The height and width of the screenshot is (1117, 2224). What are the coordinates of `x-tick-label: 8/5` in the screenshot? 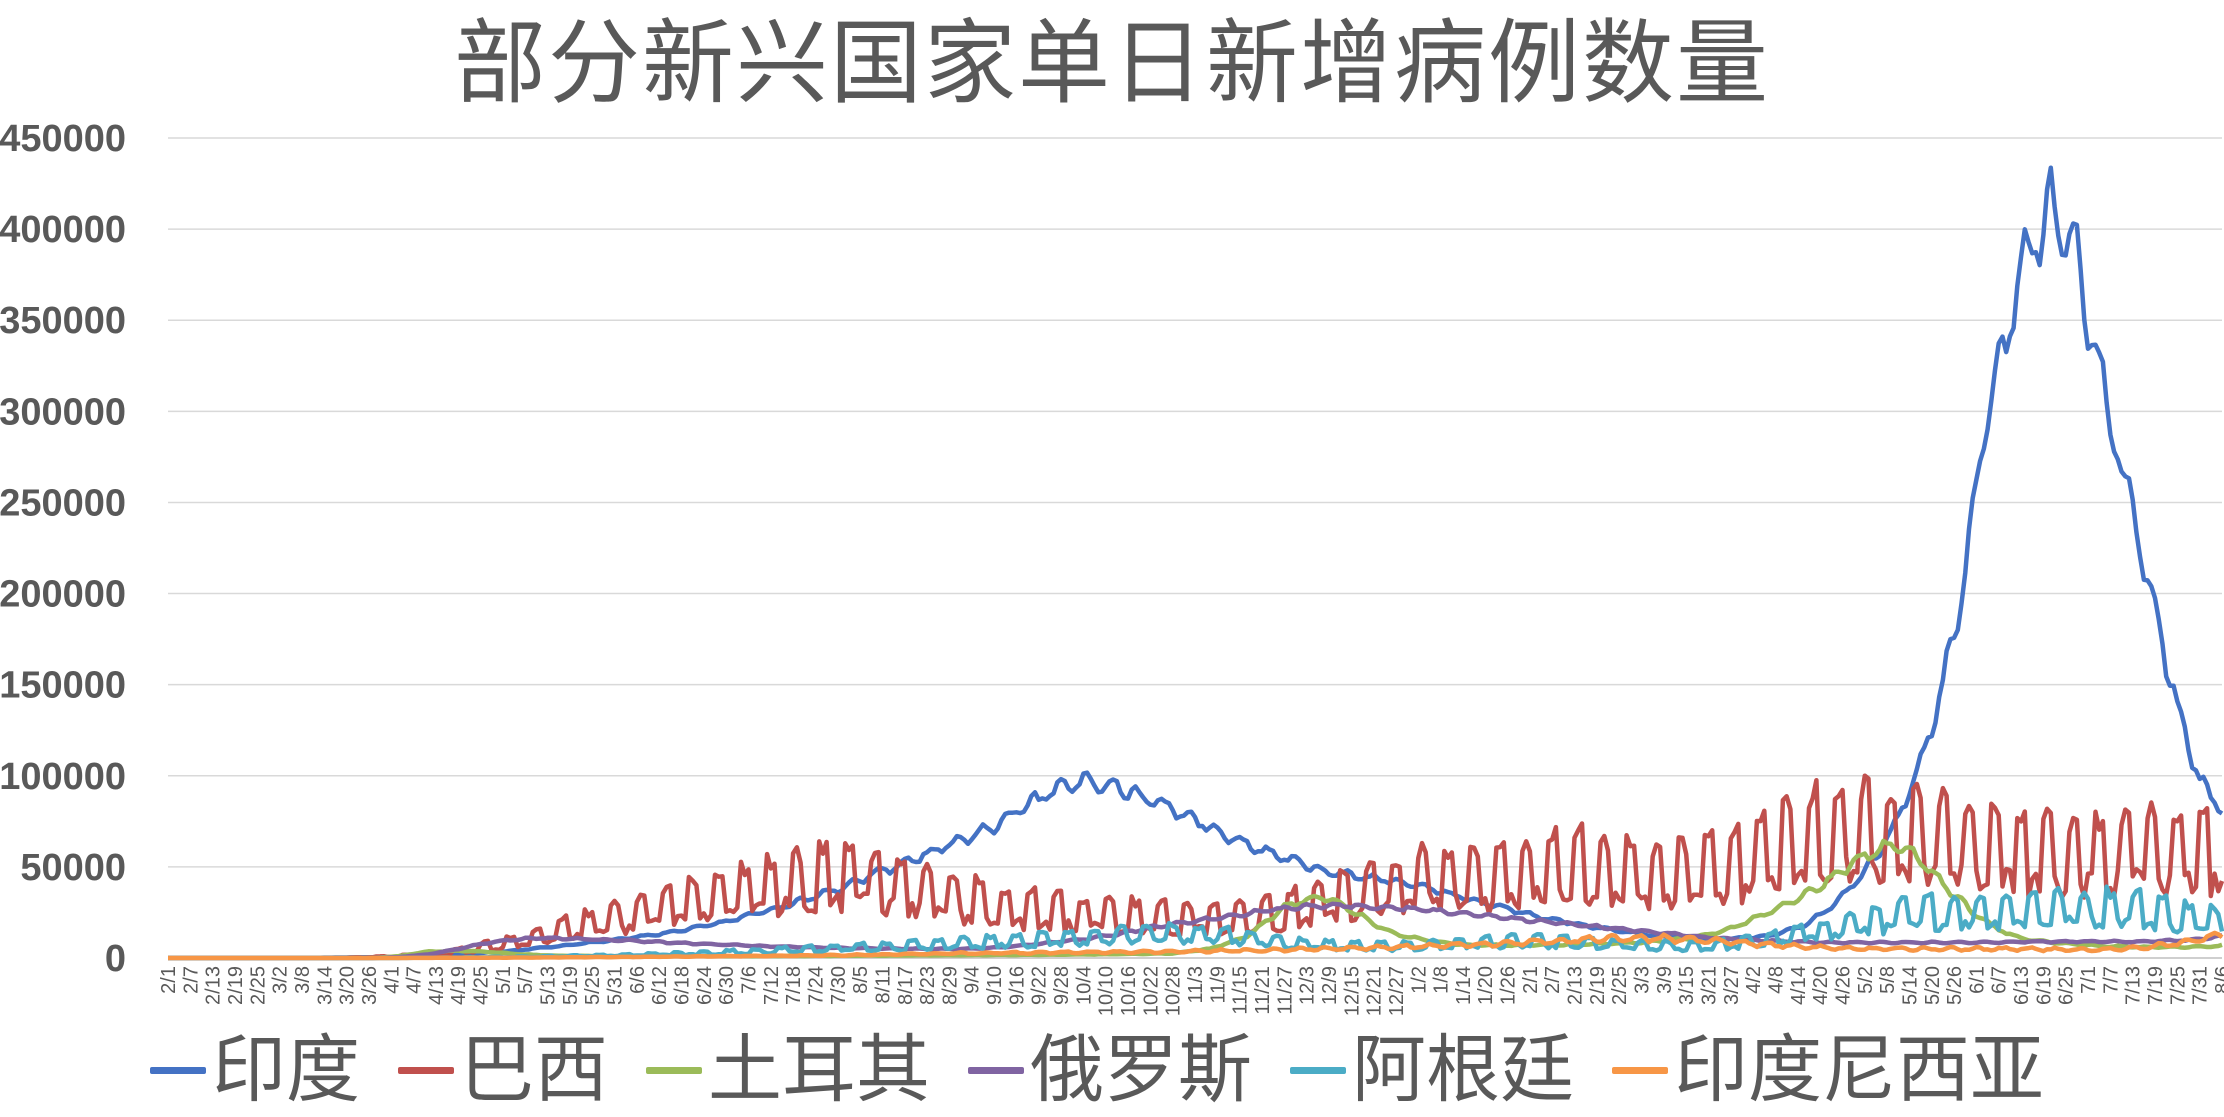 It's located at (861, 980).